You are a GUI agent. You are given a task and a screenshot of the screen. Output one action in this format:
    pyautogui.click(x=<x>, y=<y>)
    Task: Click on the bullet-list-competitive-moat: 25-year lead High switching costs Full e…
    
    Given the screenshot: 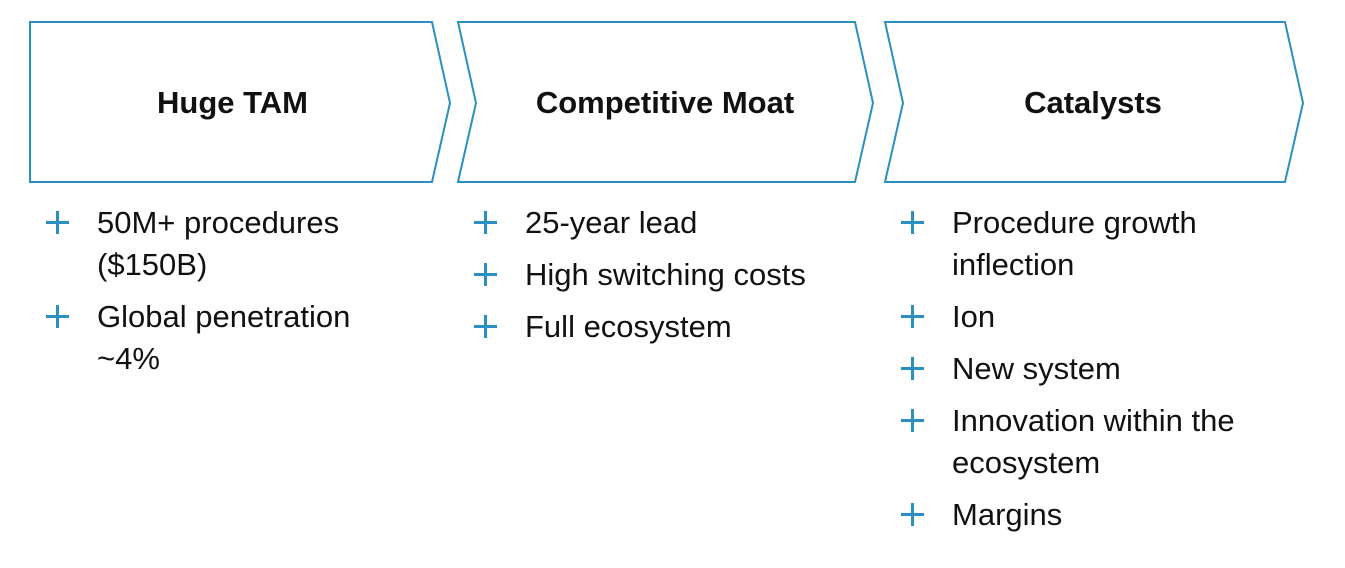 What is the action you would take?
    pyautogui.click(x=668, y=280)
    